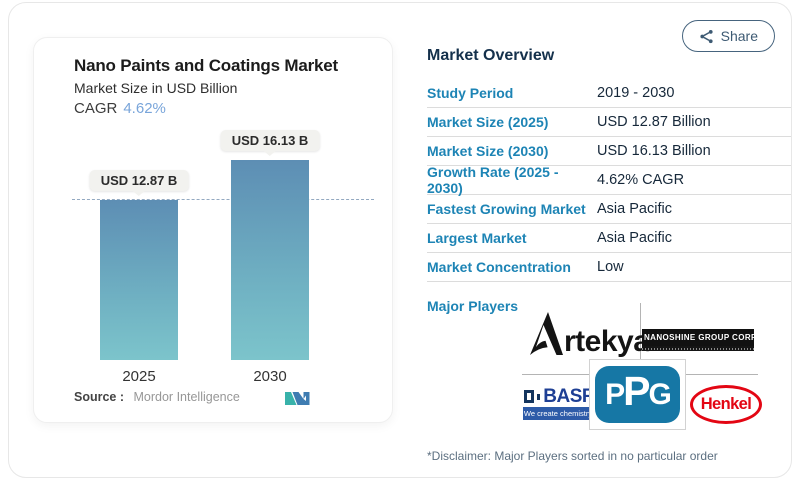  I want to click on table-row-largest-market: Largest Market Asia Pacific, so click(609, 238).